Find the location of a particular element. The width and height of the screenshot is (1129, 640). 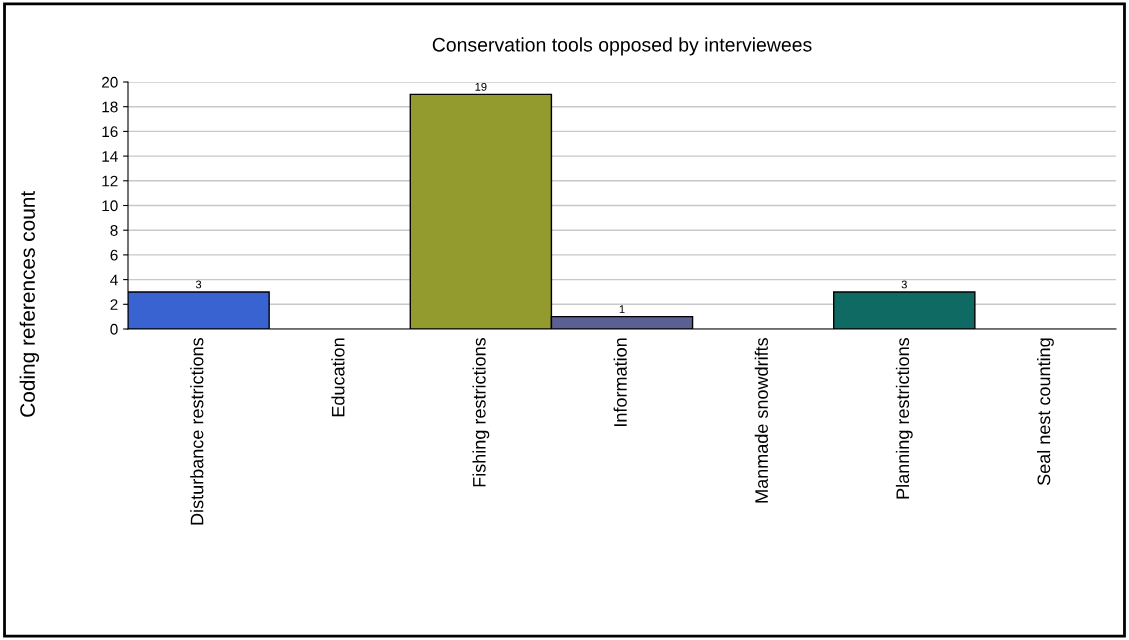

x-tick-label: Seal nest counting is located at coordinates (1045, 412).